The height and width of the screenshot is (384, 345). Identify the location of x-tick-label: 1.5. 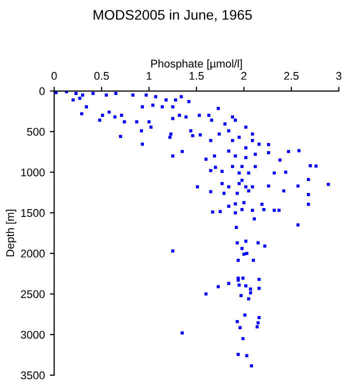
(197, 76).